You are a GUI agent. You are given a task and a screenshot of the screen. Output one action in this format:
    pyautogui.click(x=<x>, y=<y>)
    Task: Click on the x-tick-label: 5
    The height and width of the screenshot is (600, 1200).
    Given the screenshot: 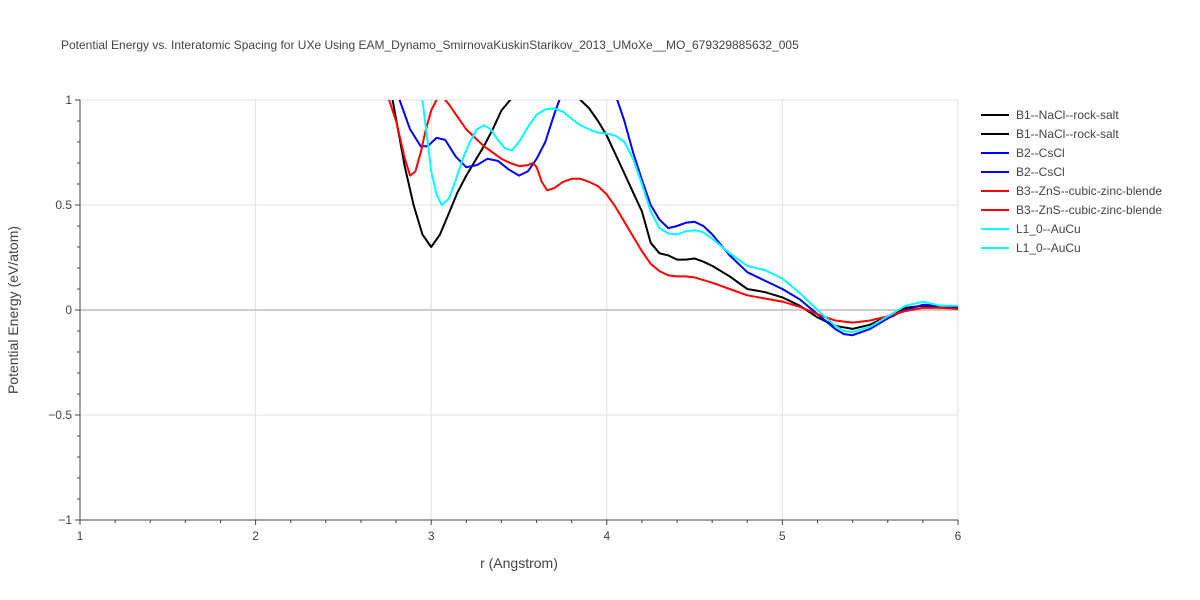 What is the action you would take?
    pyautogui.click(x=782, y=536)
    